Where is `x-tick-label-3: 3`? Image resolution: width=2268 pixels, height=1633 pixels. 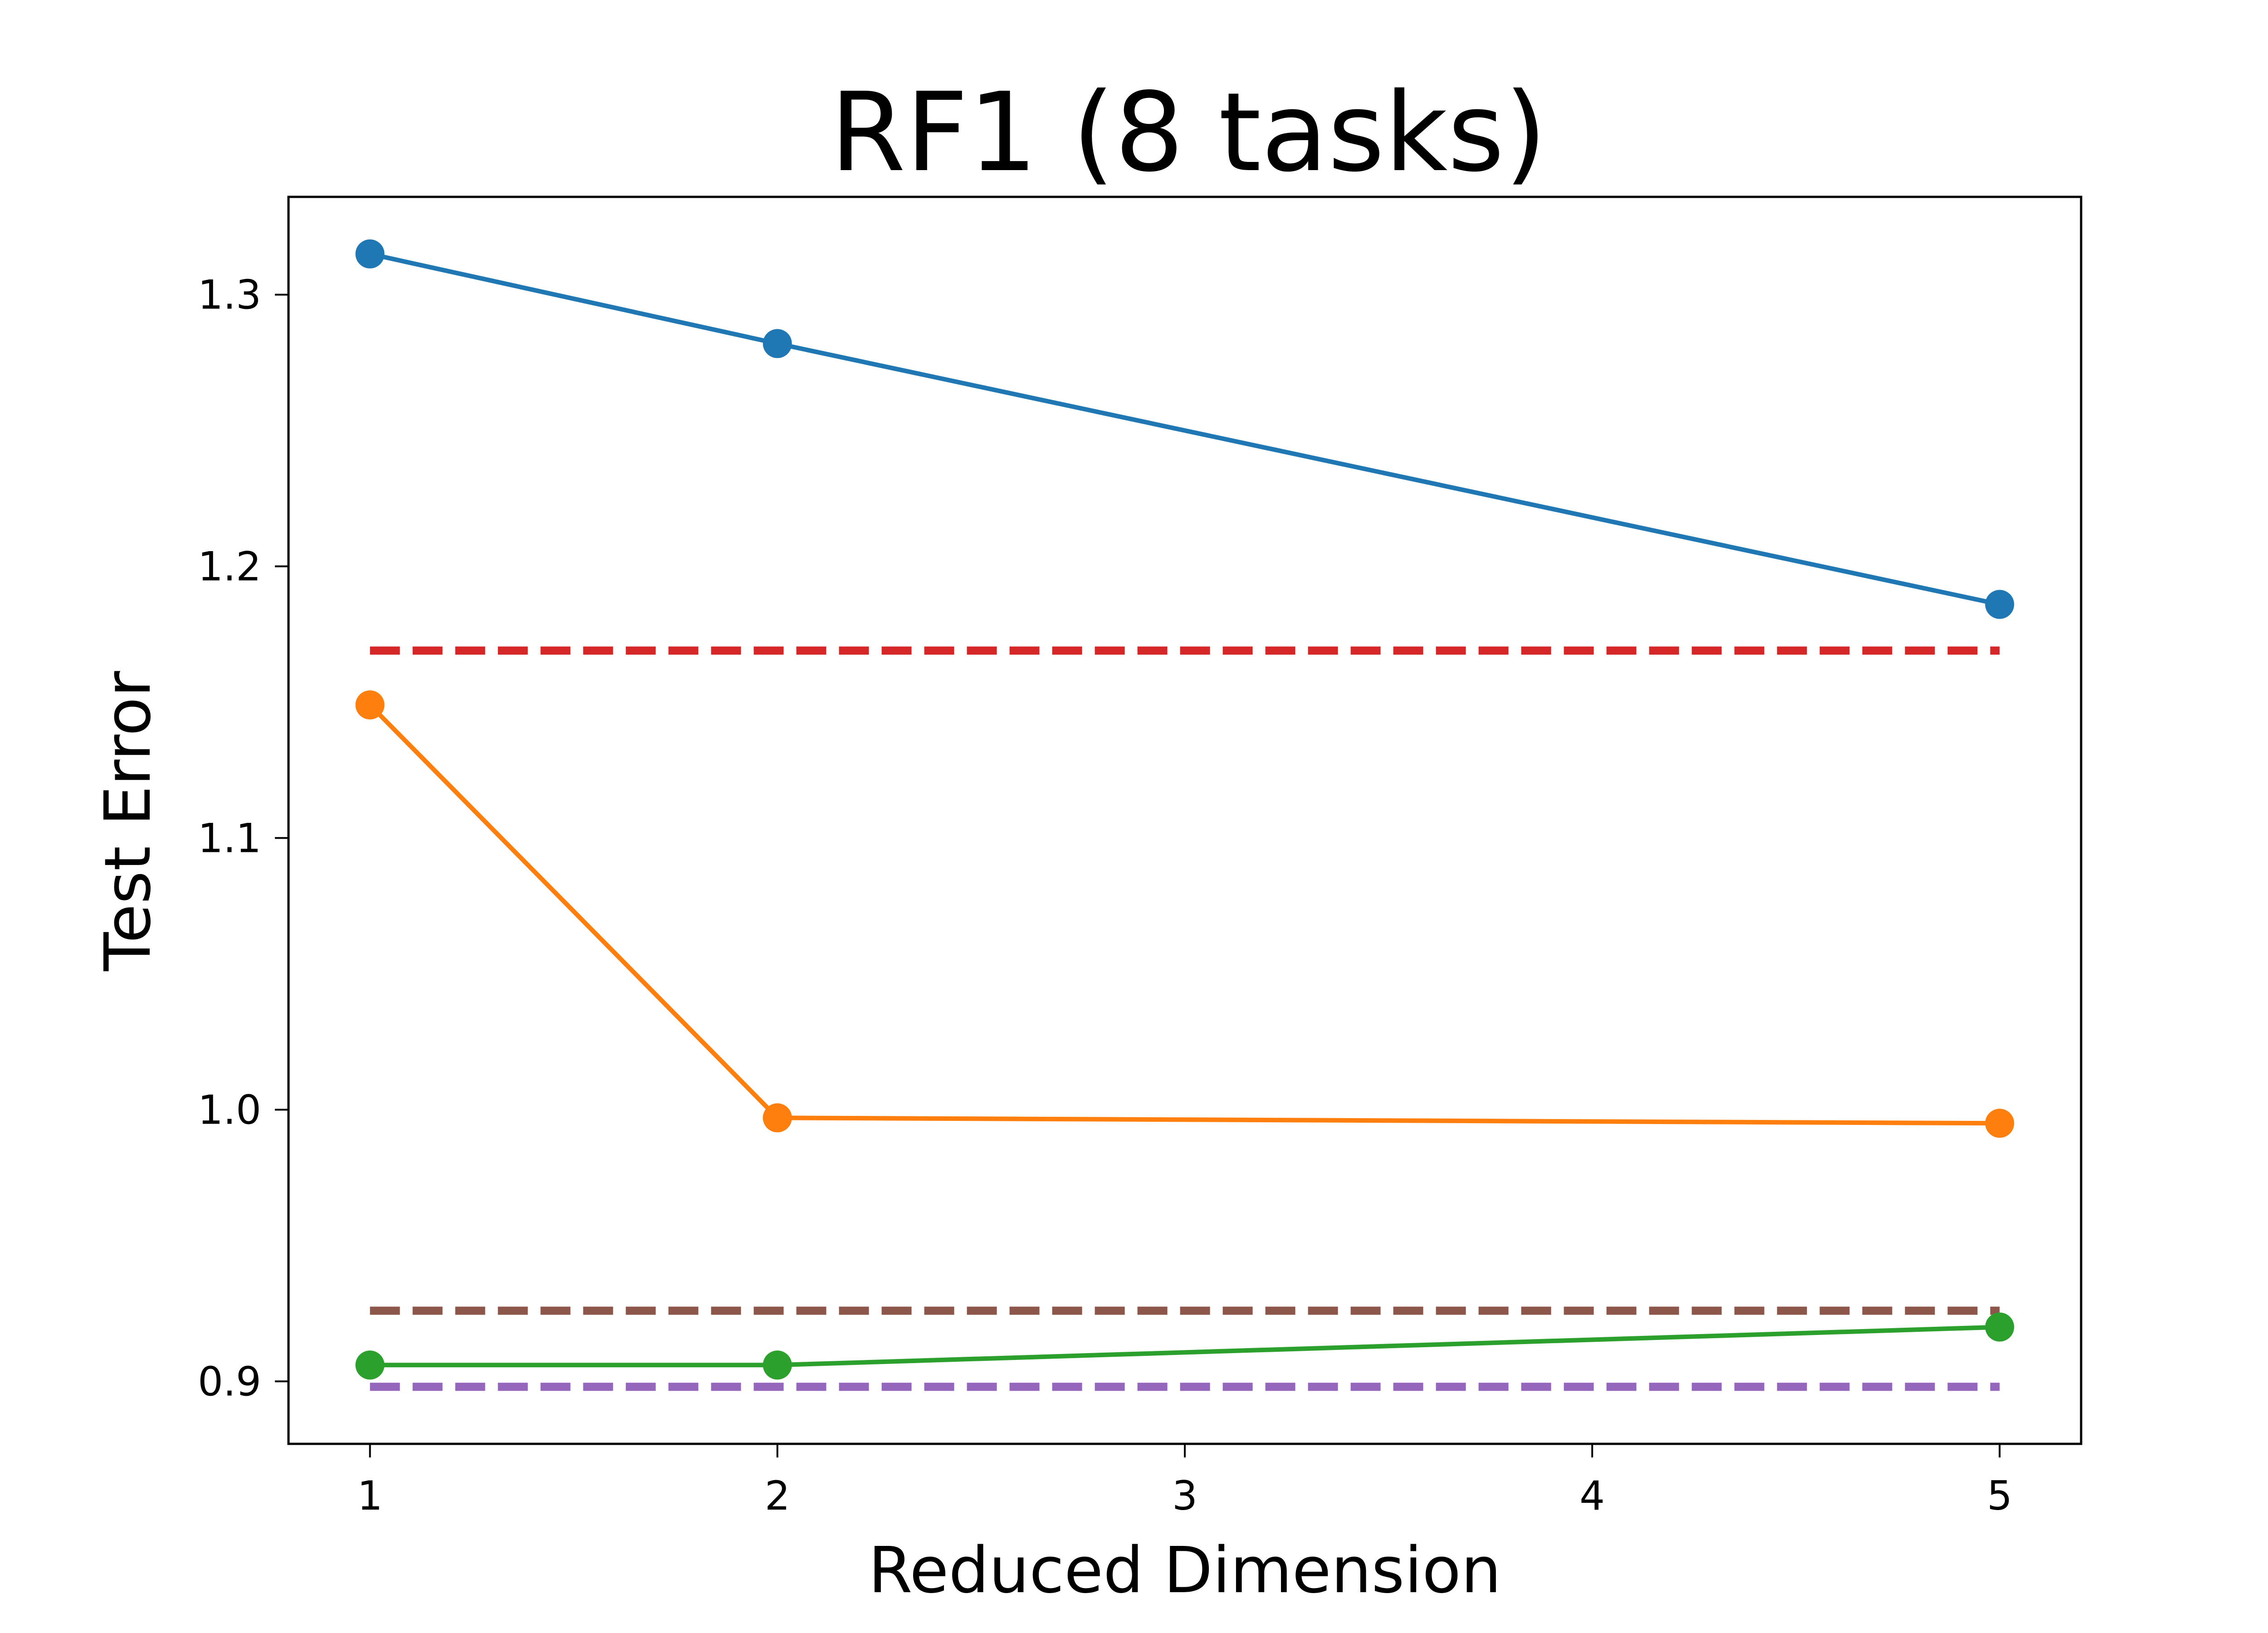
x-tick-label-3: 3 is located at coordinates (1185, 1495).